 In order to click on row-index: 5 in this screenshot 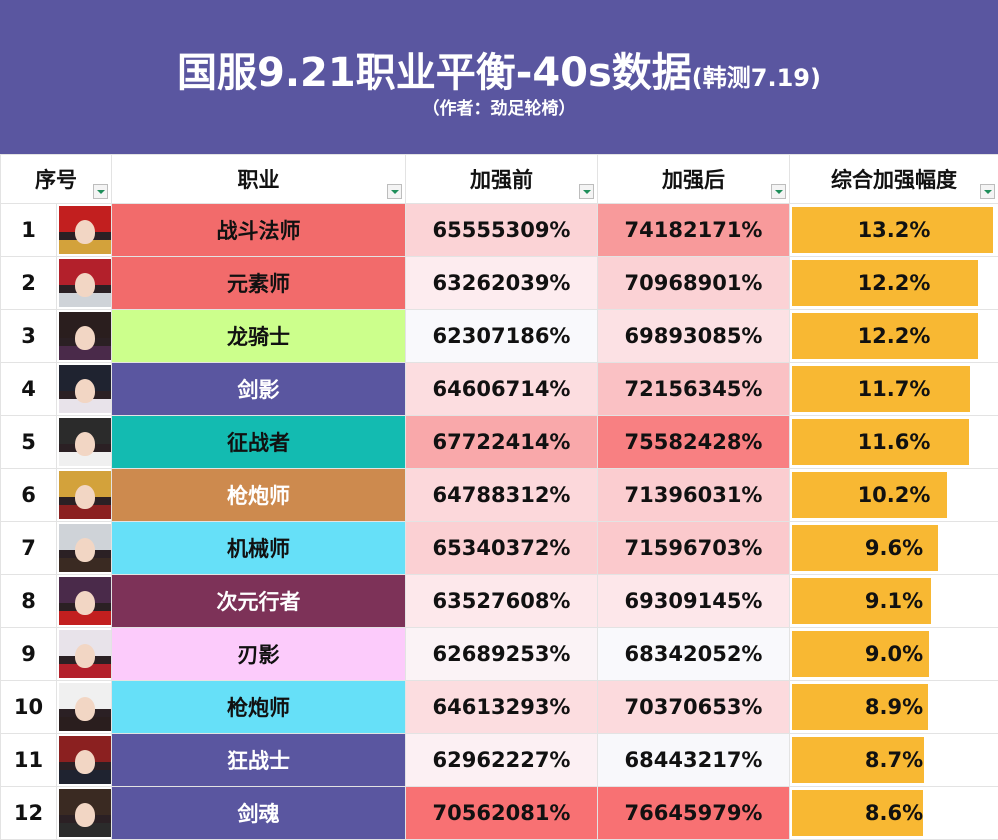, I will do `click(29, 442)`.